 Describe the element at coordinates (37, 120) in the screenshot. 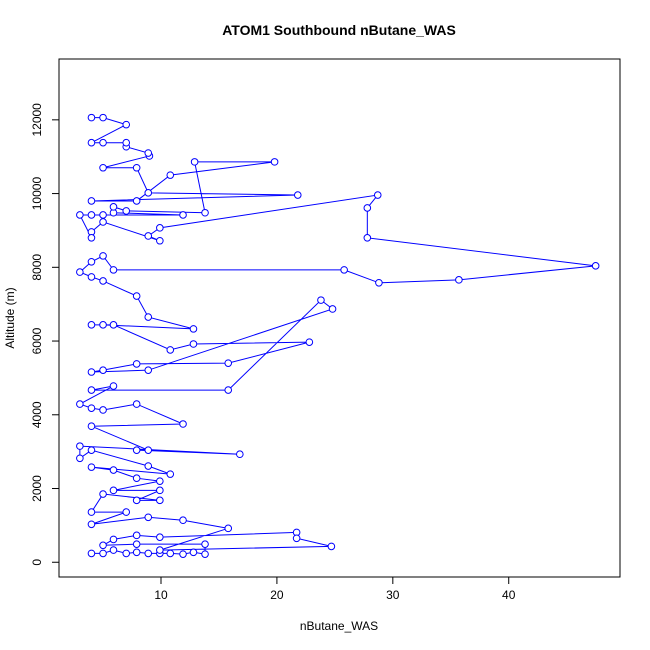

I see `y-tick-label: 12000` at that location.